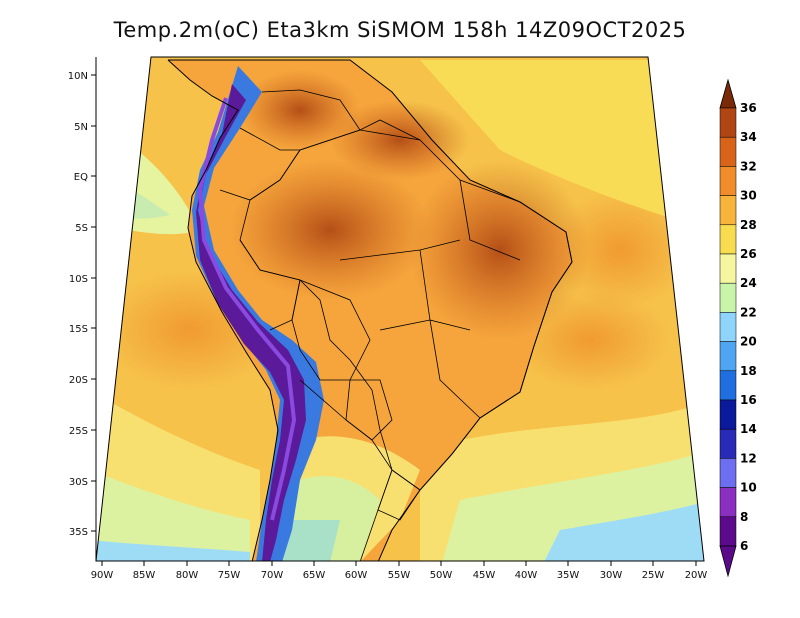 This screenshot has height=618, width=800. What do you see at coordinates (748, 400) in the screenshot?
I see `colorbar-level-label: 16` at bounding box center [748, 400].